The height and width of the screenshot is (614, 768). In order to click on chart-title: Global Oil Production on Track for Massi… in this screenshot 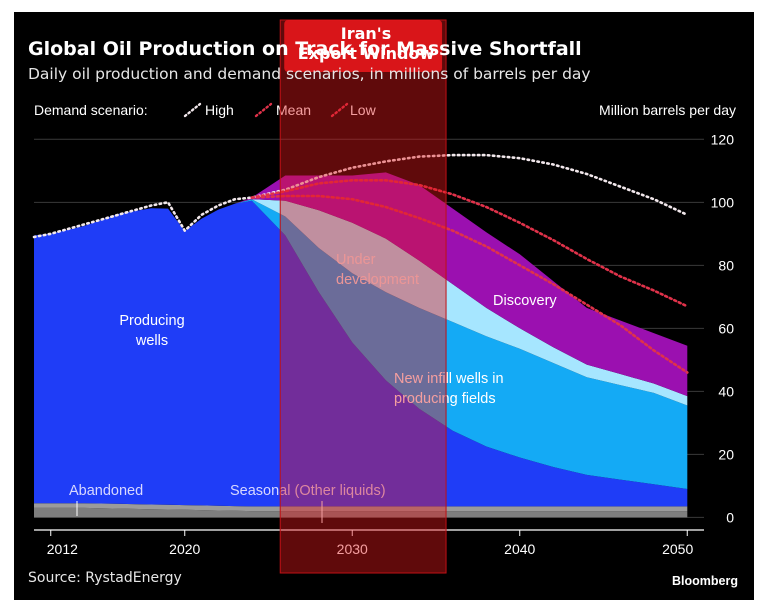, I will do `click(305, 49)`.